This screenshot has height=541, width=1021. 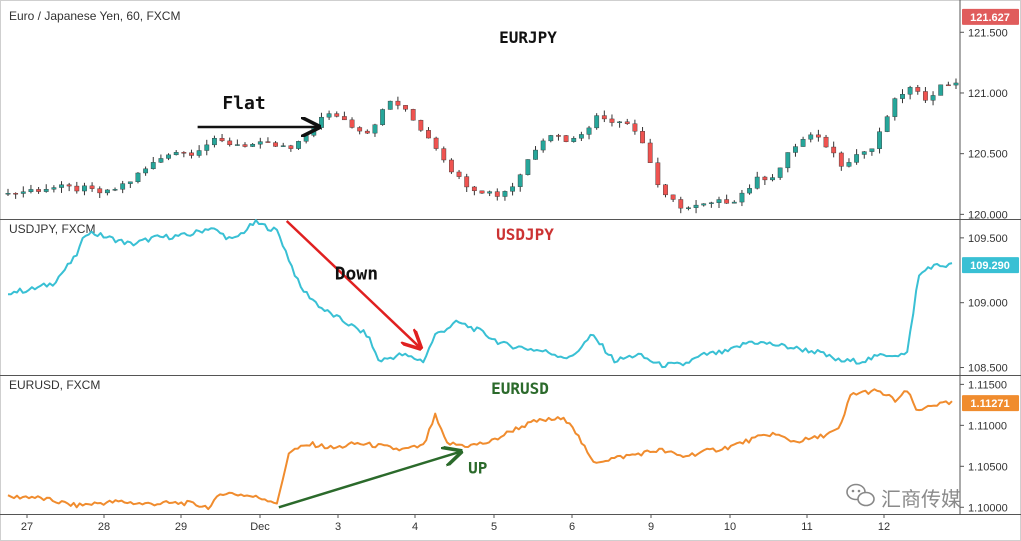 What do you see at coordinates (988, 239) in the screenshot?
I see `price-tick-label: 109.500` at bounding box center [988, 239].